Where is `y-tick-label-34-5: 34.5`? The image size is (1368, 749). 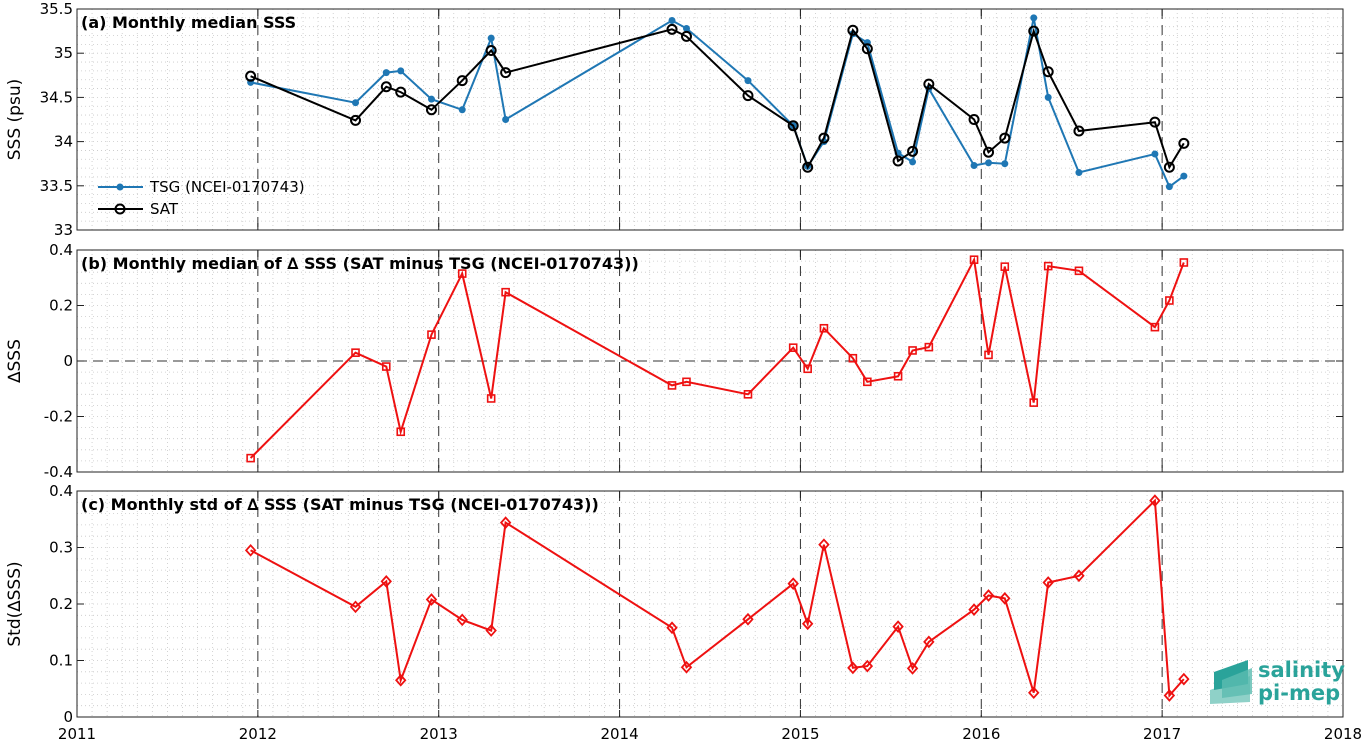 y-tick-label-34-5: 34.5 is located at coordinates (56, 97).